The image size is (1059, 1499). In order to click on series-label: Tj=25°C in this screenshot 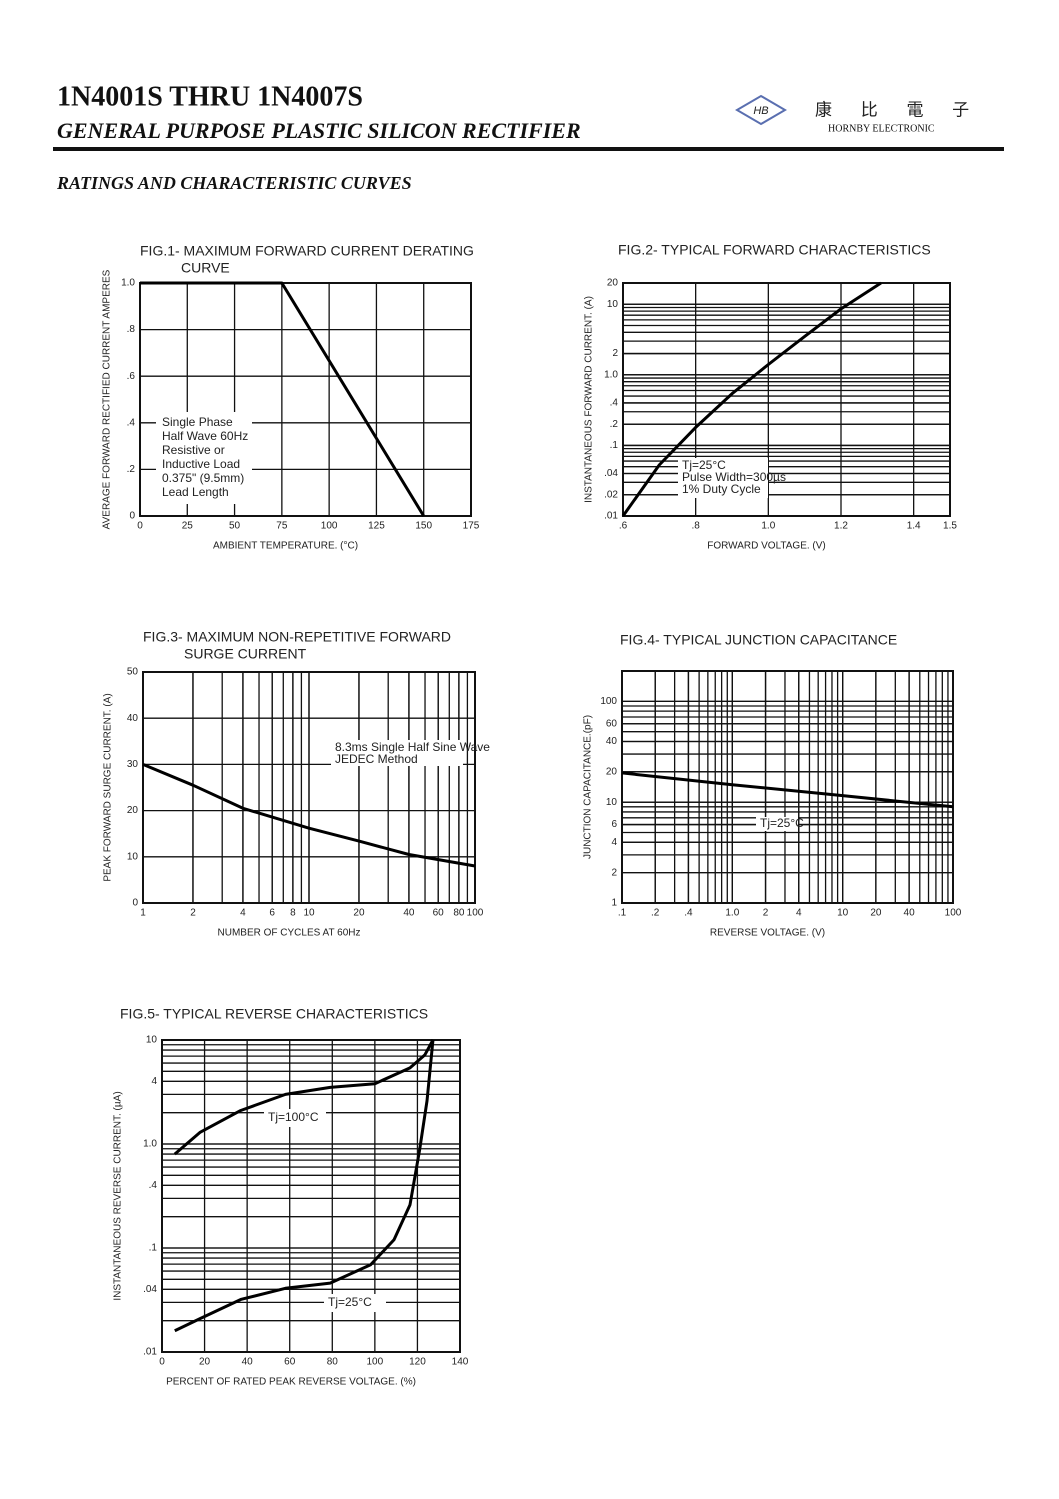, I will do `click(350, 1302)`.